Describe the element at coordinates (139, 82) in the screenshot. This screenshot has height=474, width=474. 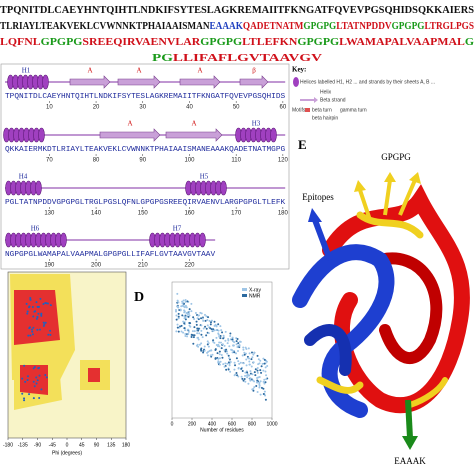
I see `strand-arrow` at that location.